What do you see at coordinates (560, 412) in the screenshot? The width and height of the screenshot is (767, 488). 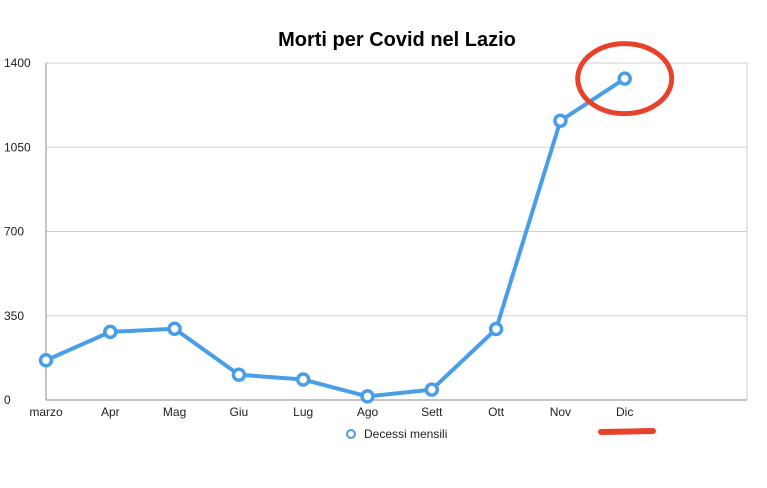 I see `x-tick-label: Nov` at bounding box center [560, 412].